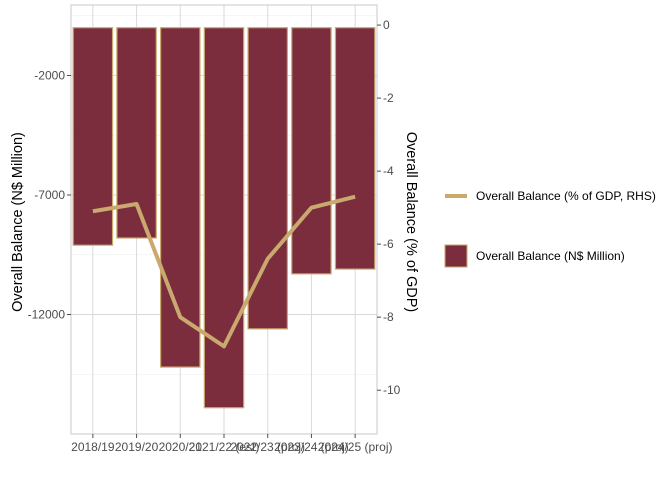 This screenshot has height=480, width=672. What do you see at coordinates (137, 447) in the screenshot?
I see `x-tick-label: 2019/20` at bounding box center [137, 447].